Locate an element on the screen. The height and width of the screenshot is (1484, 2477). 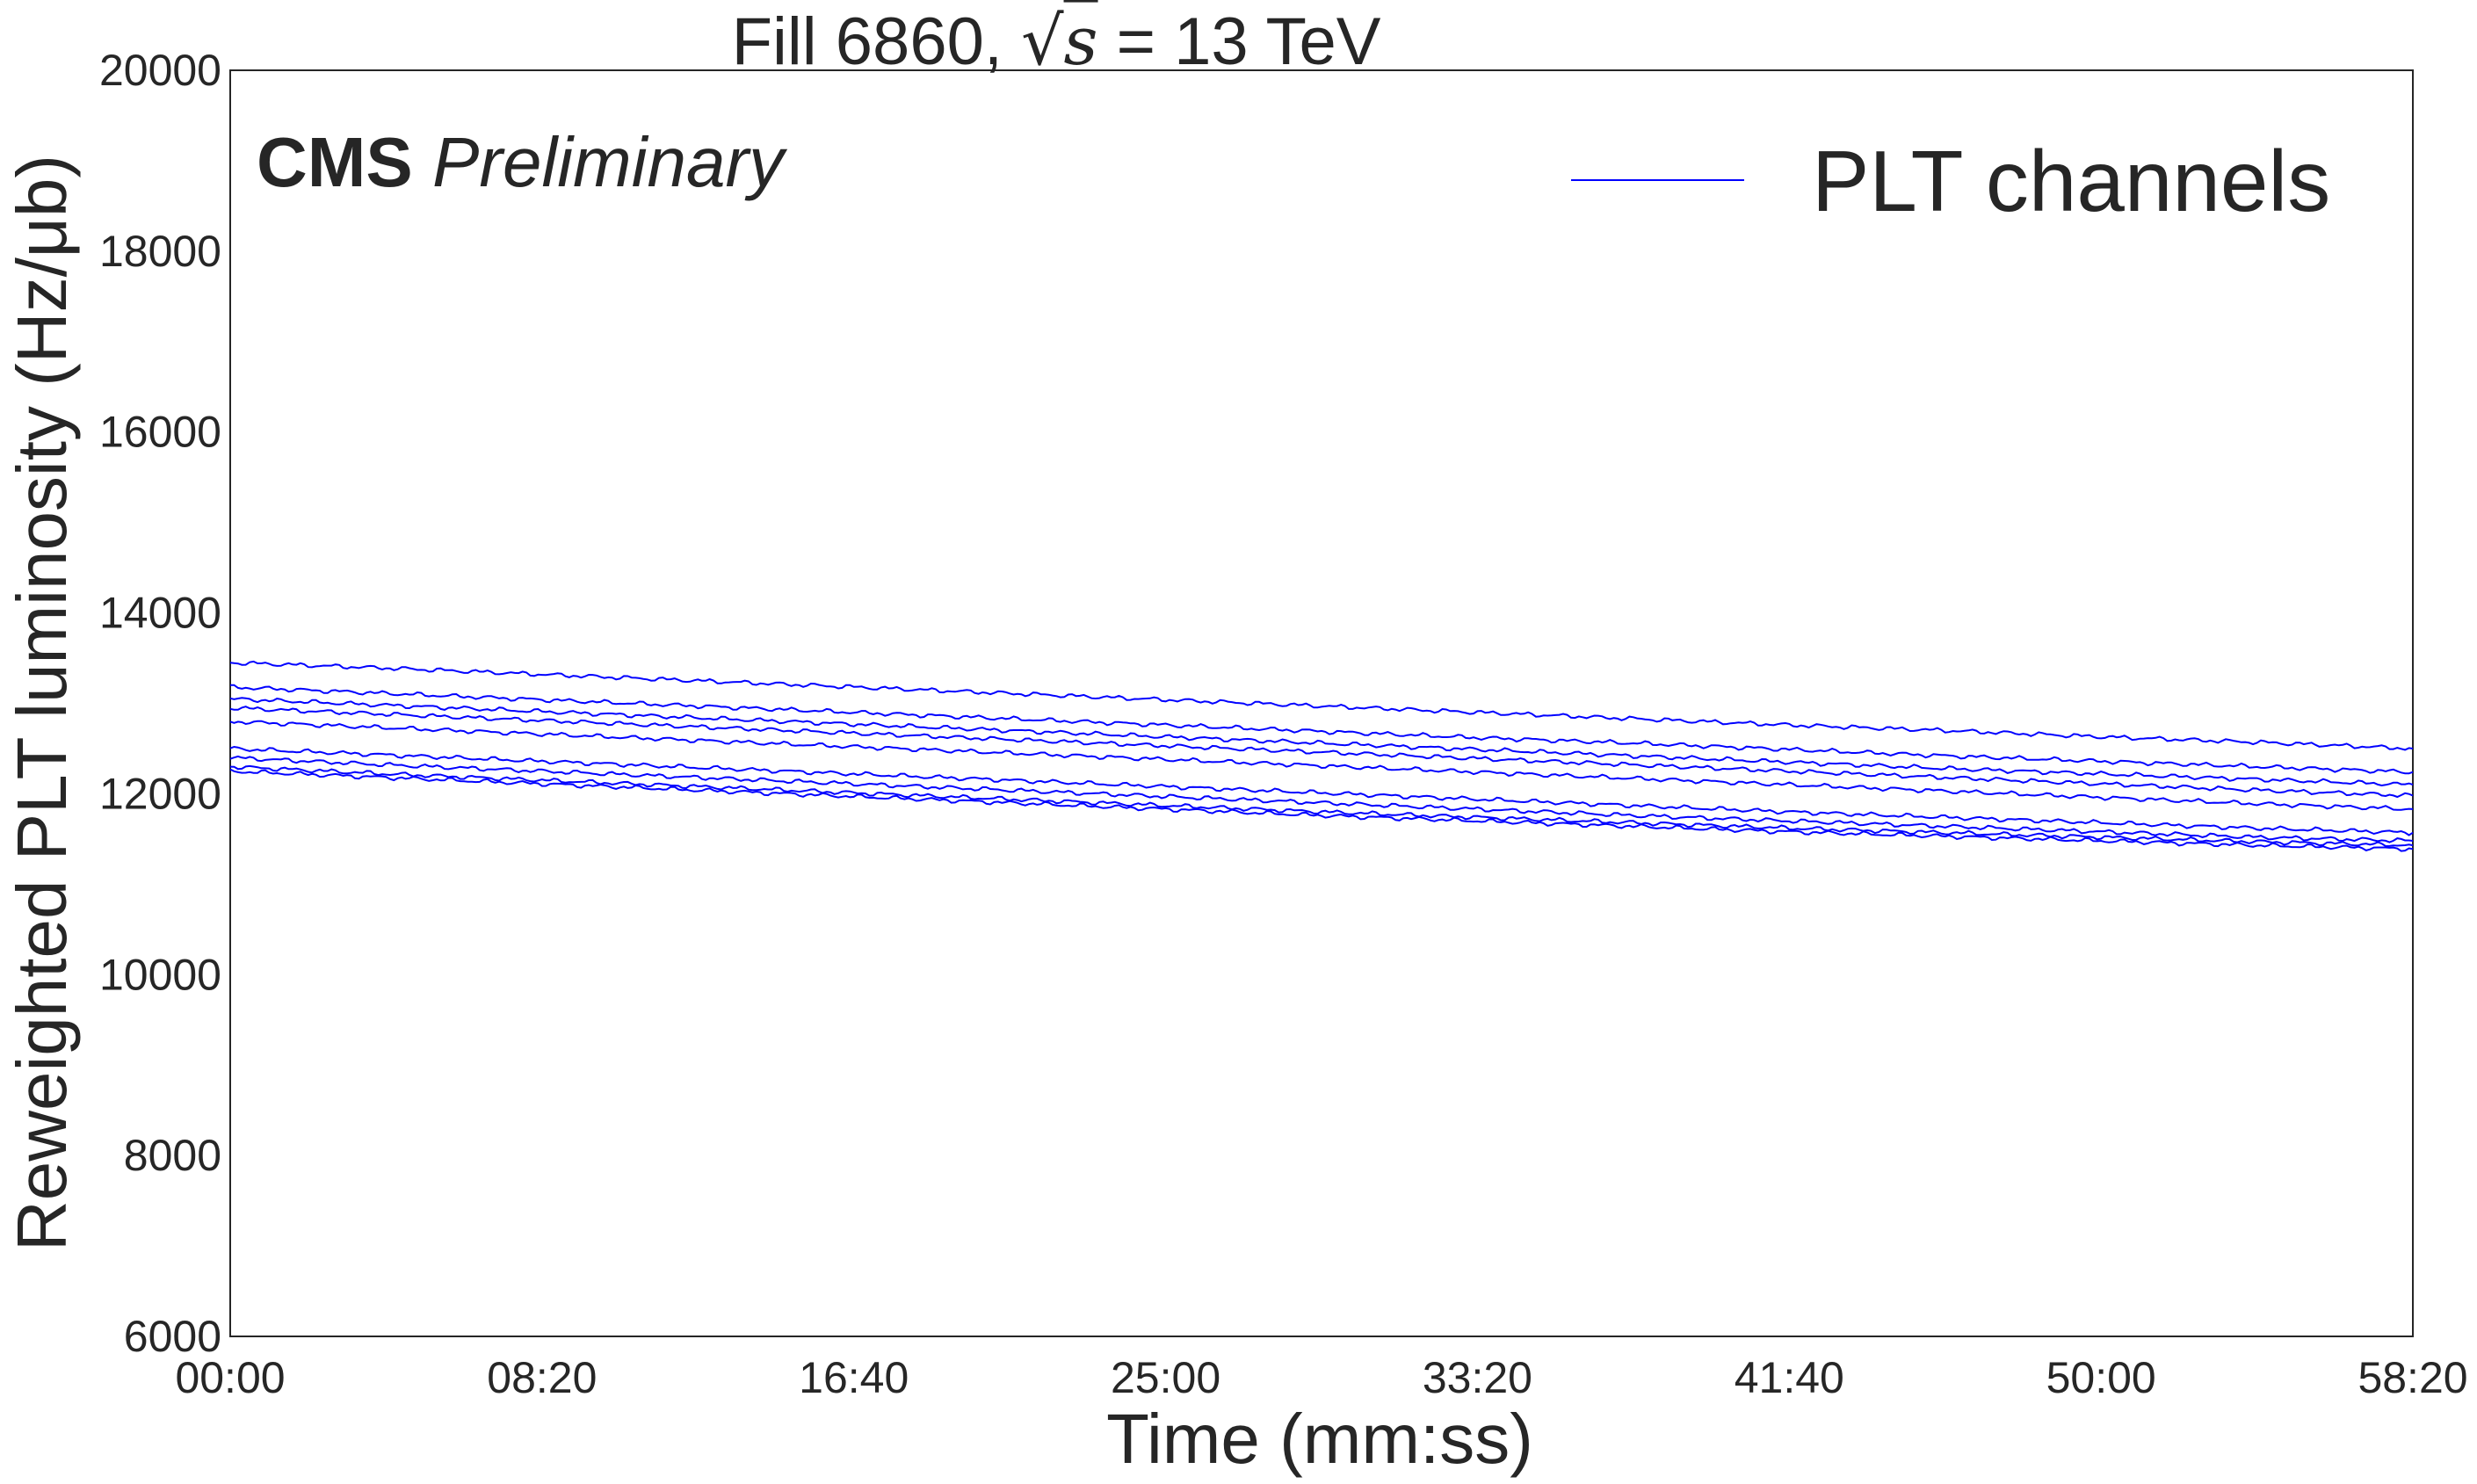
x-tick-label-6: 50:00 is located at coordinates (2101, 1377).